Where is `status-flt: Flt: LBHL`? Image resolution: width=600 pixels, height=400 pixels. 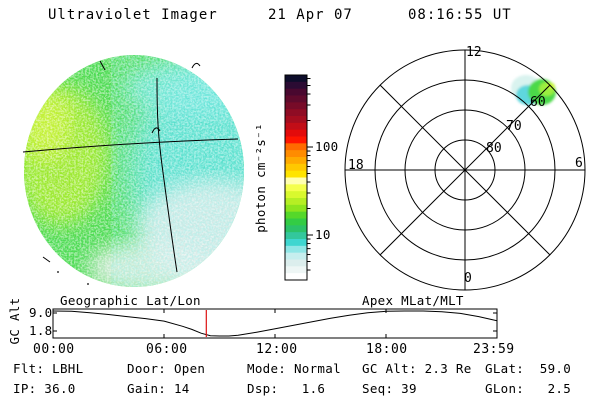 status-flt: Flt: LBHL is located at coordinates (48, 368).